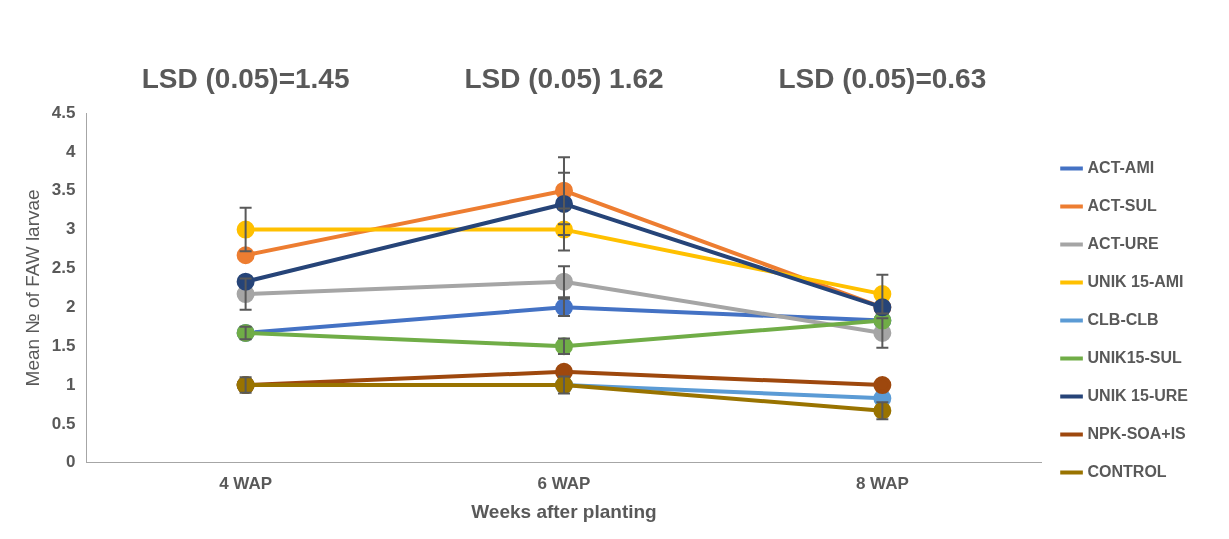 This screenshot has height=539, width=1229. What do you see at coordinates (564, 511) in the screenshot?
I see `x-axis-title: Weeks after planting` at bounding box center [564, 511].